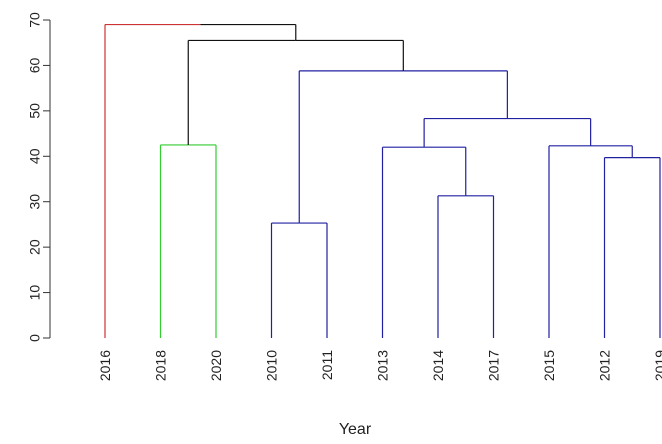  Describe the element at coordinates (549, 365) in the screenshot. I see `leaf-label: 2015` at that location.